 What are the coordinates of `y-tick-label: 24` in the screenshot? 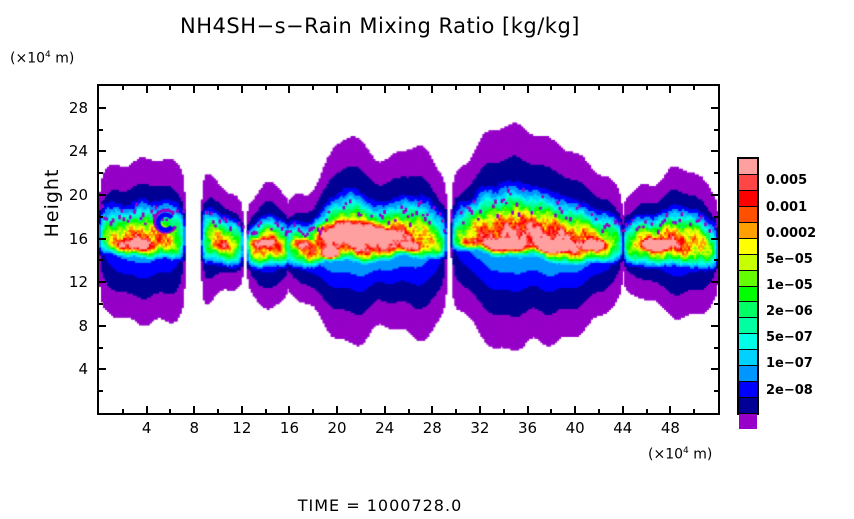 It's located at (78, 151).